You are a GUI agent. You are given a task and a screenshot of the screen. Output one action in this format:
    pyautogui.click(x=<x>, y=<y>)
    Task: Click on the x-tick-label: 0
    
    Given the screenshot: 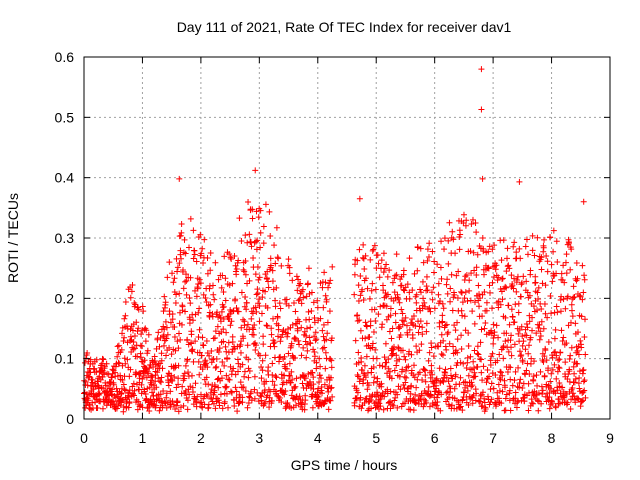 What is the action you would take?
    pyautogui.click(x=84, y=438)
    